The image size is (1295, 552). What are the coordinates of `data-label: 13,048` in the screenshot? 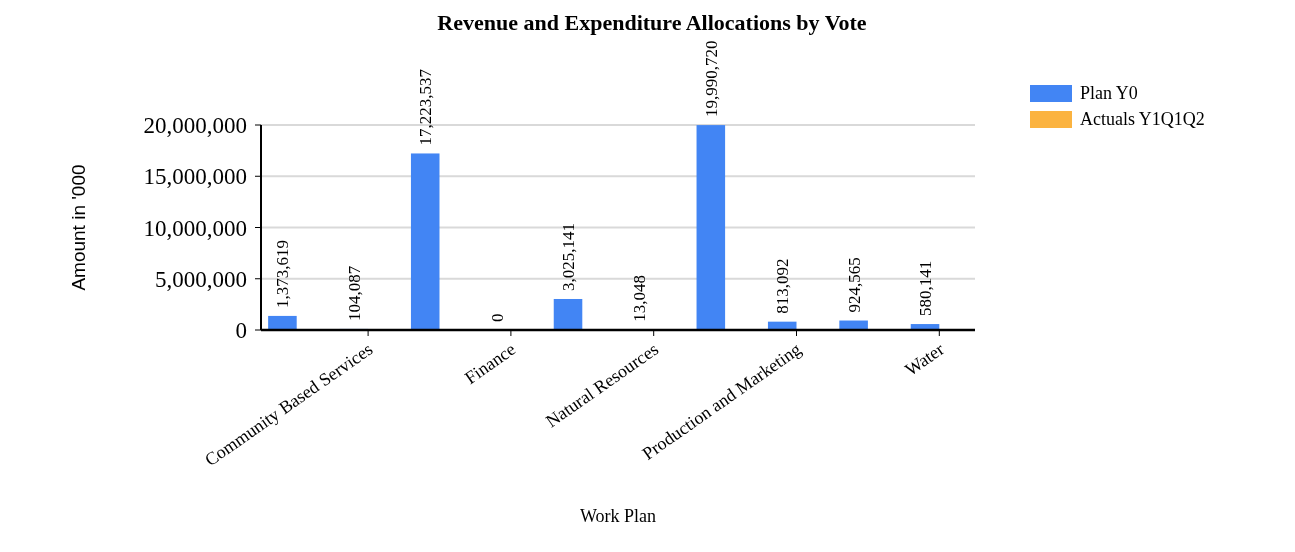 It's located at (640, 298).